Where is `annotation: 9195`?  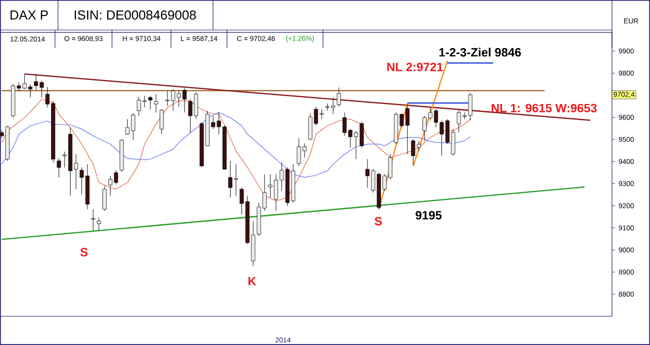 annotation: 9195 is located at coordinates (429, 215).